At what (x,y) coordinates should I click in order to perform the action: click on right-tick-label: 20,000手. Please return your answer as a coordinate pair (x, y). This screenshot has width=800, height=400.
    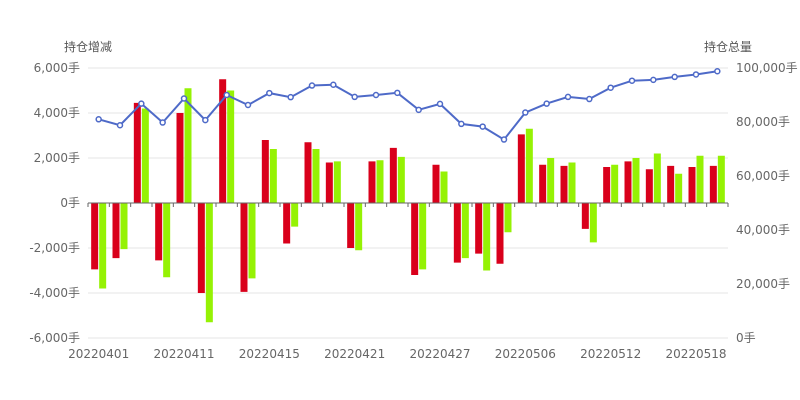
    Looking at the image, I should click on (763, 284).